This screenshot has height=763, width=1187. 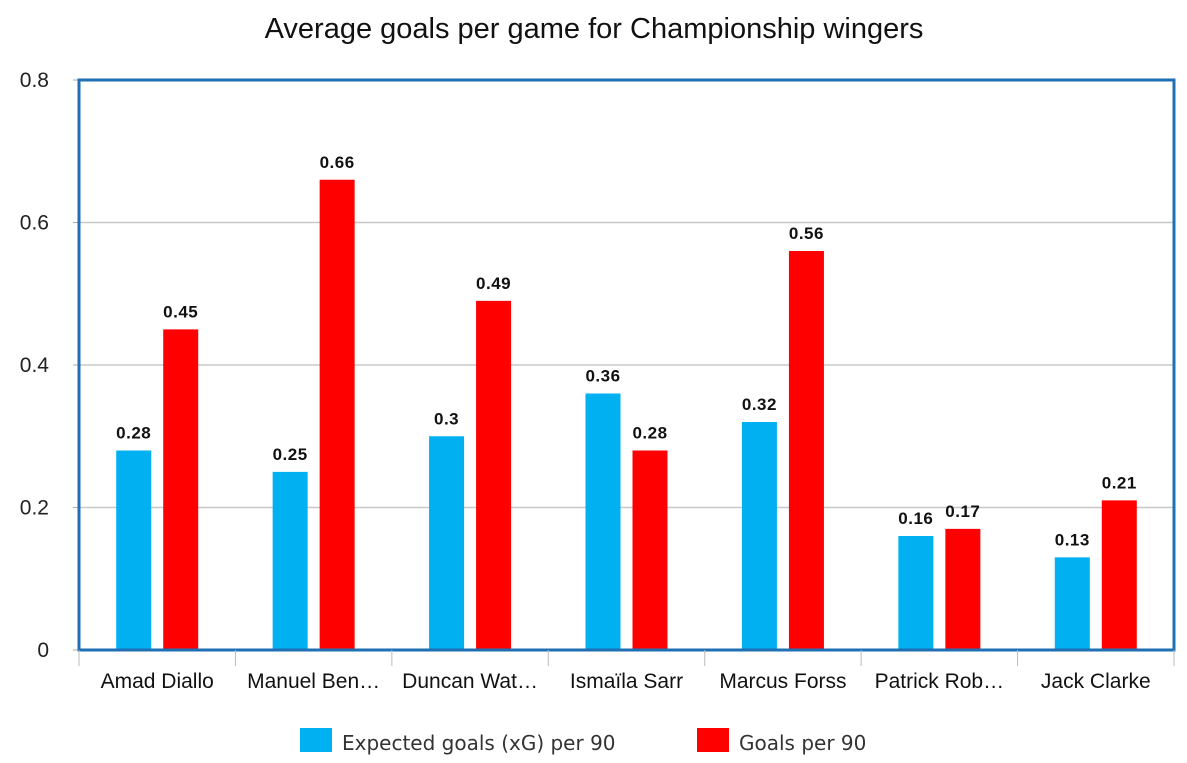 I want to click on data-label: 0.13, so click(x=1072, y=539).